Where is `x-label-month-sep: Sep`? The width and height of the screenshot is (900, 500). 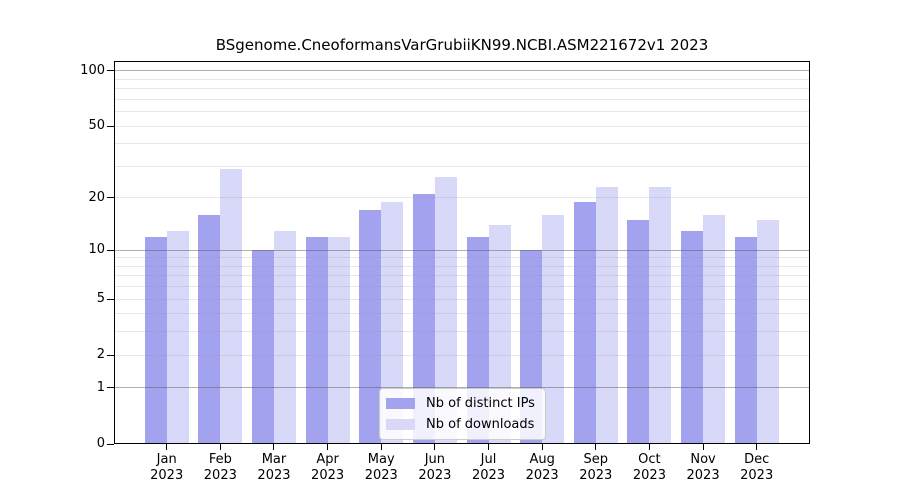
x-label-month-sep: Sep is located at coordinates (596, 459).